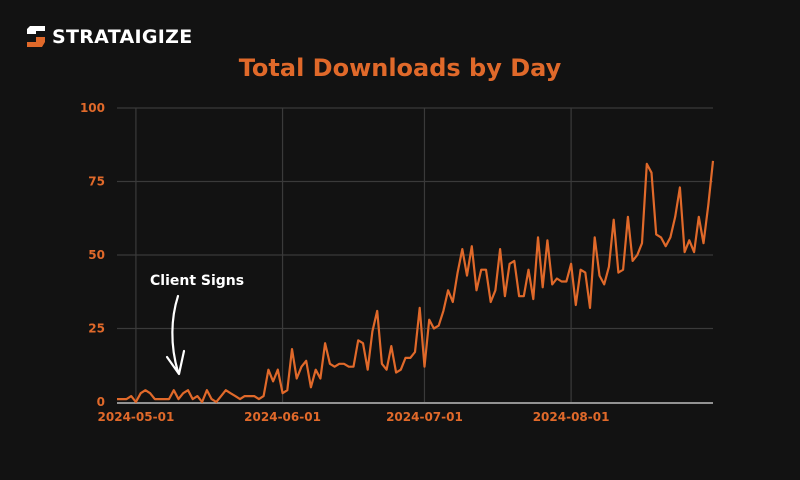  I want to click on x-tick-label: 2024-08-01, so click(571, 417).